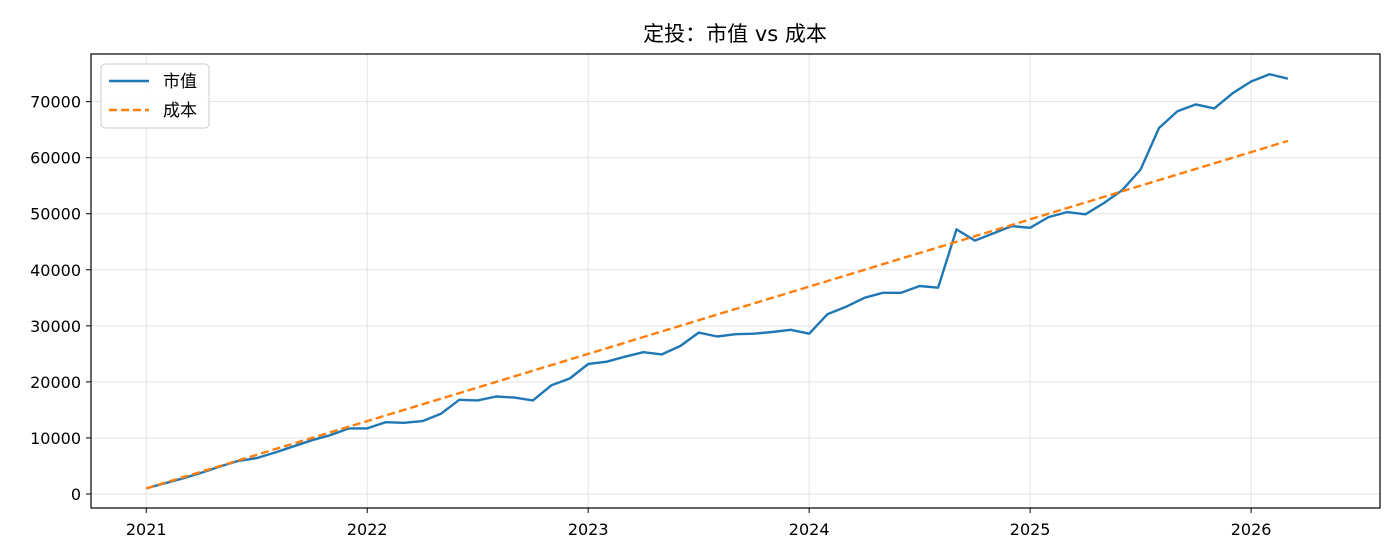 This screenshot has width=1400, height=560. Describe the element at coordinates (699, 523) in the screenshot. I see `x-axis: 2021 2022 2023 2024 2025 2026` at that location.